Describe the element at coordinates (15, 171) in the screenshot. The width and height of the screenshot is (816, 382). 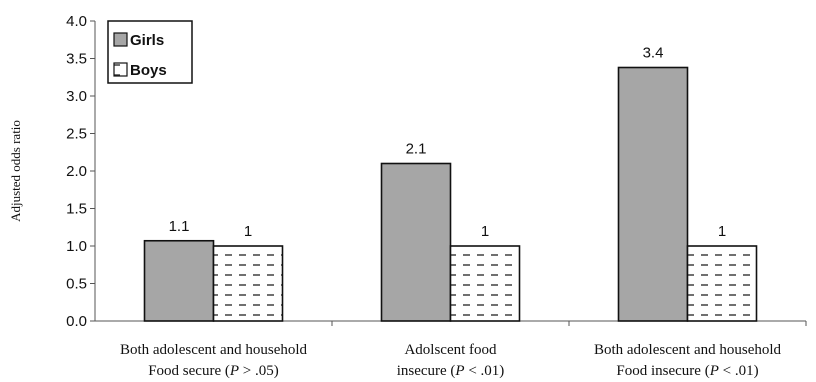
I see `y-axis-label: Adjusted odds ratio` at that location.